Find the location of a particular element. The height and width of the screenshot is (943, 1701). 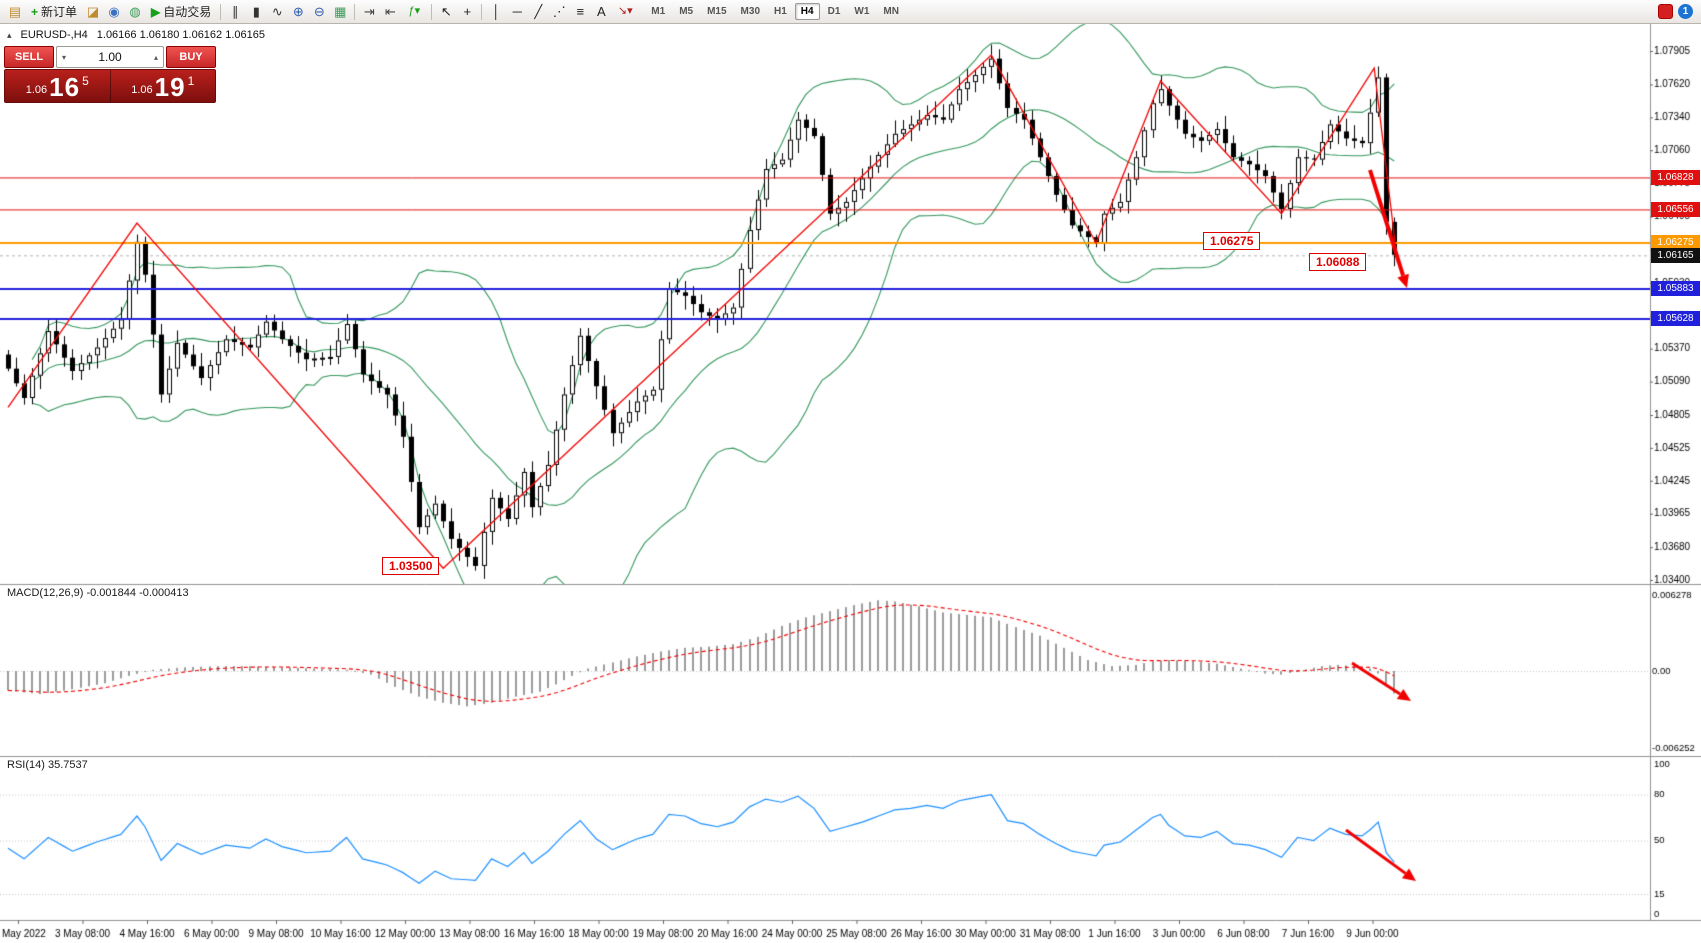

volume-decrease-icon: ▾ is located at coordinates (63, 57).